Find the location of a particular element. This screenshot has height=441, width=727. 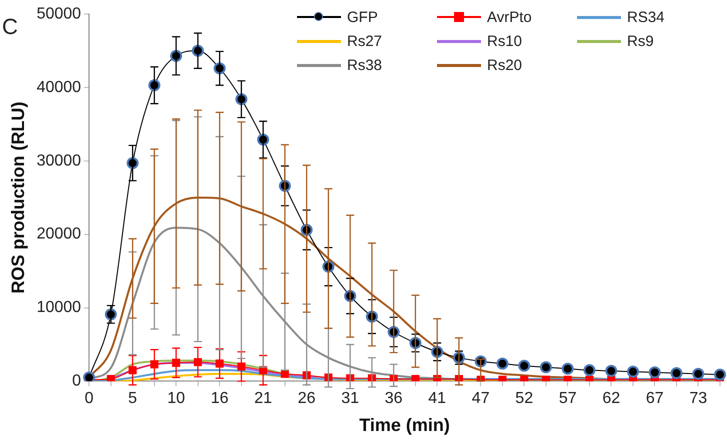

y-axis-title: ROS production (RLU) is located at coordinates (18, 198).